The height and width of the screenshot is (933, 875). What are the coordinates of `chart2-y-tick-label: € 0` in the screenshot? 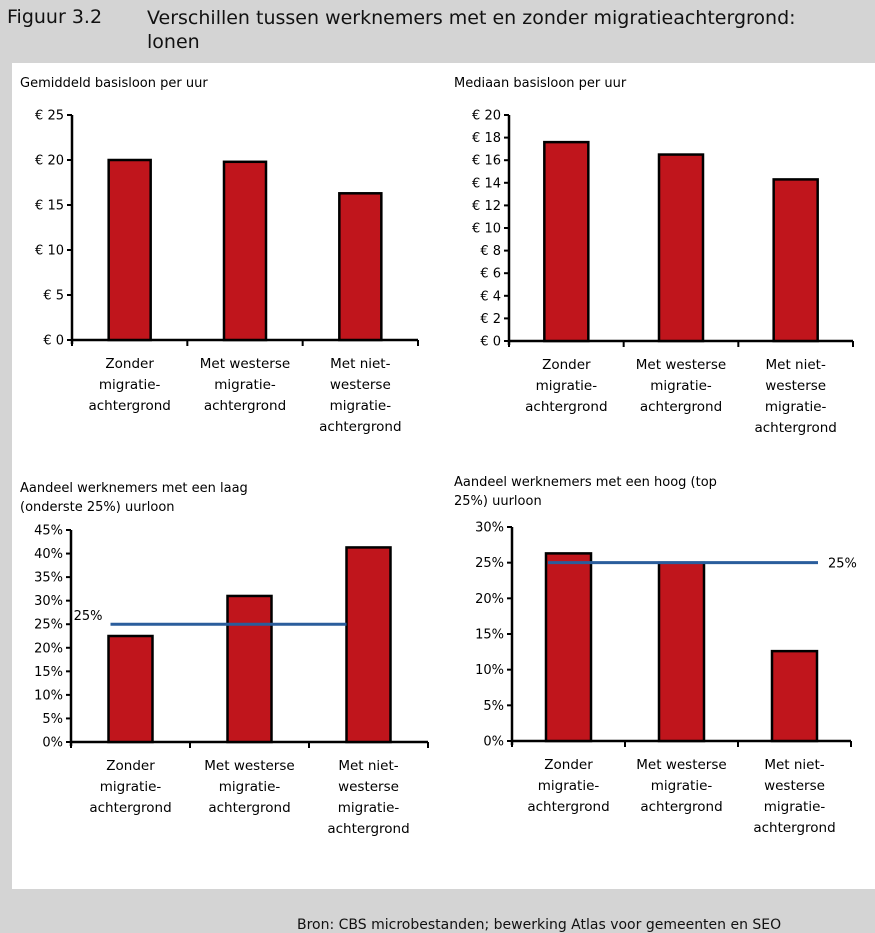 It's located at (490, 342).